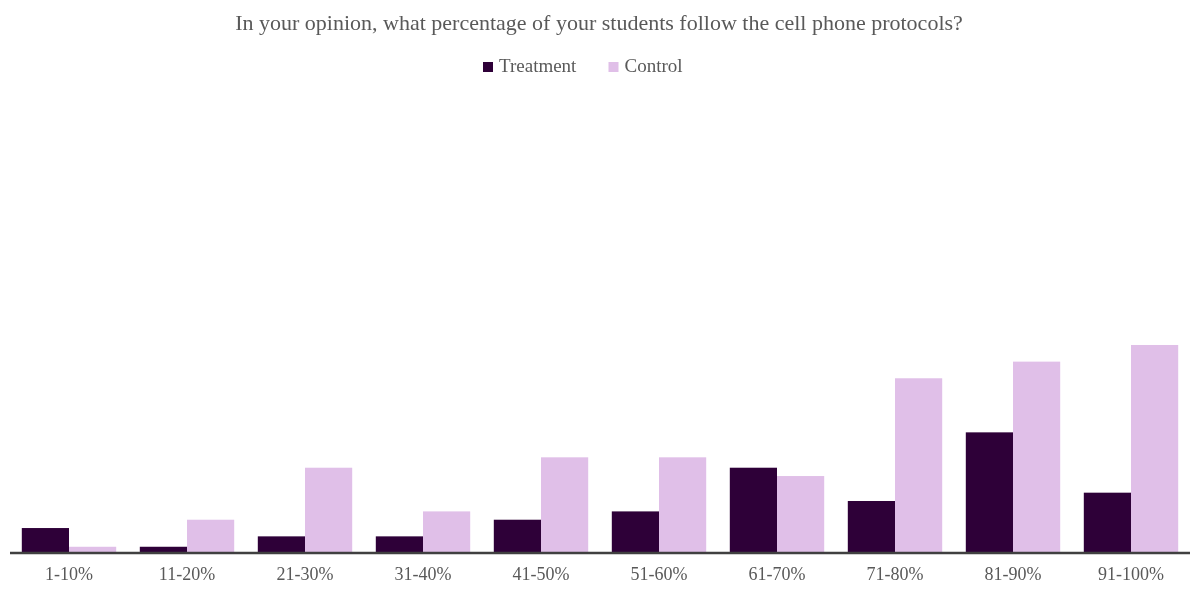 This screenshot has height=591, width=1198. Describe the element at coordinates (777, 574) in the screenshot. I see `x-tick-label: 61-70%` at that location.